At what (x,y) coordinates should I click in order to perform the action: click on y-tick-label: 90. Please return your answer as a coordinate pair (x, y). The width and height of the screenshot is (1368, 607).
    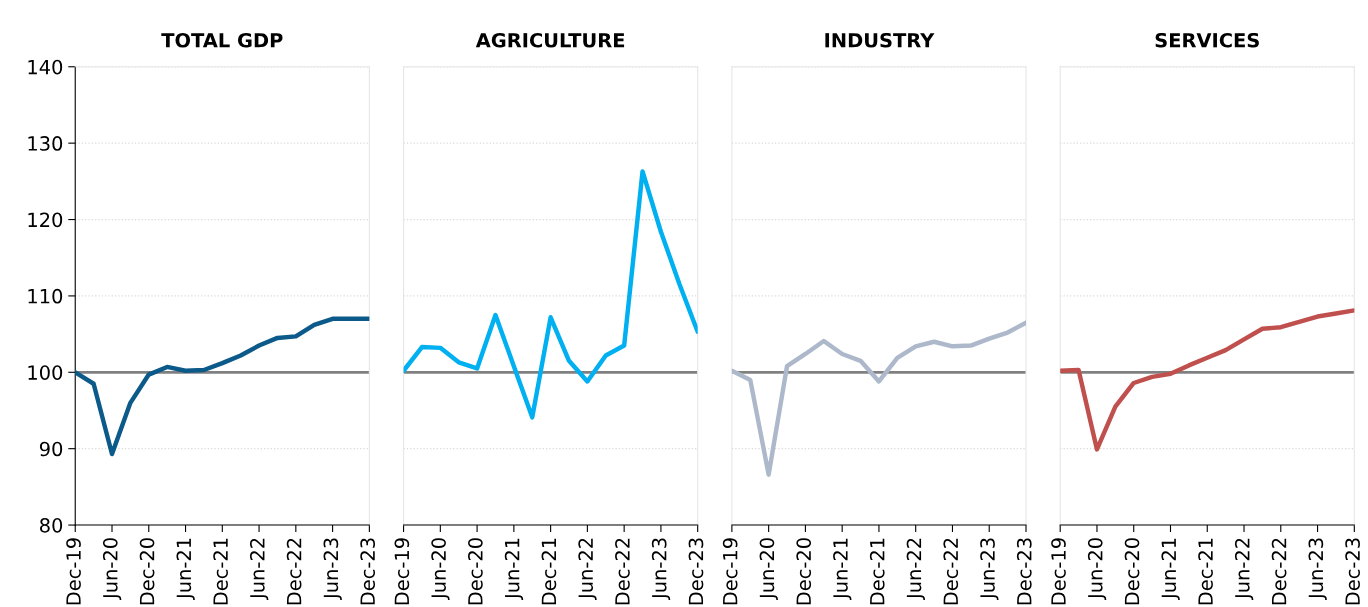
    Looking at the image, I should click on (51, 449).